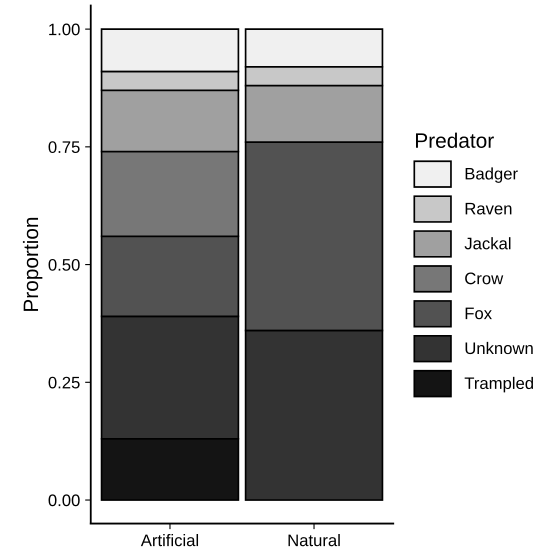 Image resolution: width=550 pixels, height=557 pixels. I want to click on legend-label: Jackal, so click(487, 243).